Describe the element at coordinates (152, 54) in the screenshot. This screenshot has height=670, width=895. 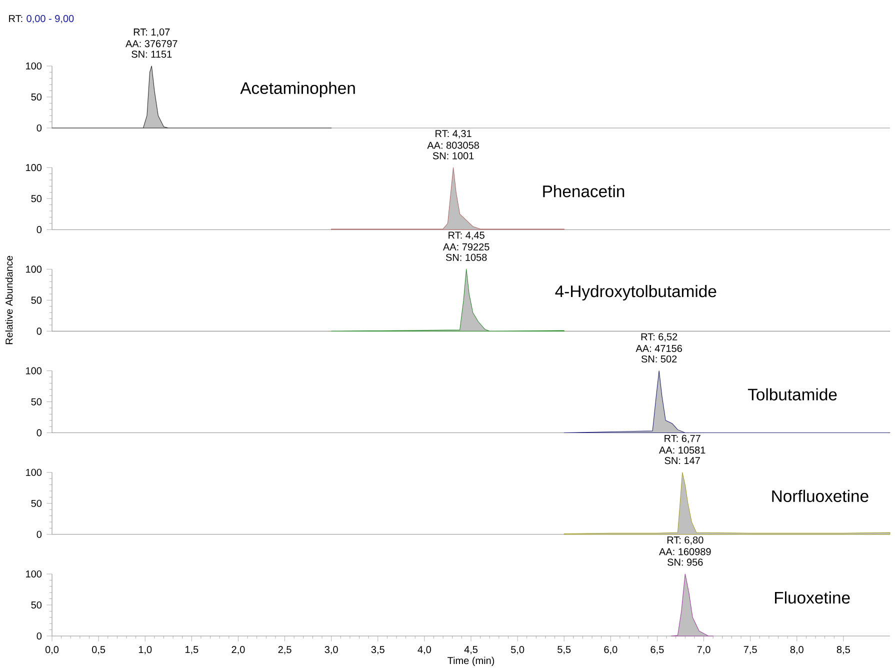
I see `annotation: SN: 1151` at that location.